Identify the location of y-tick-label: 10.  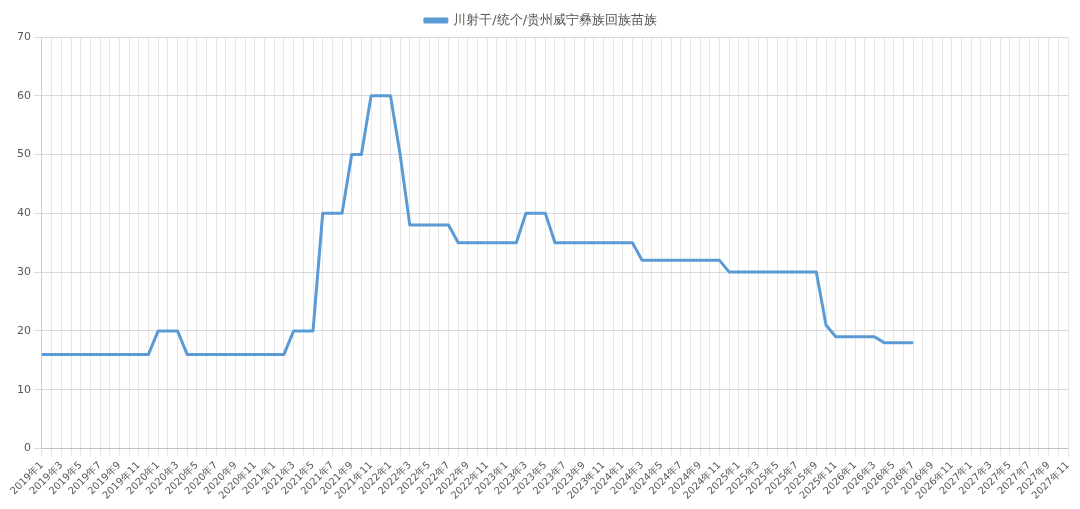
(24, 389).